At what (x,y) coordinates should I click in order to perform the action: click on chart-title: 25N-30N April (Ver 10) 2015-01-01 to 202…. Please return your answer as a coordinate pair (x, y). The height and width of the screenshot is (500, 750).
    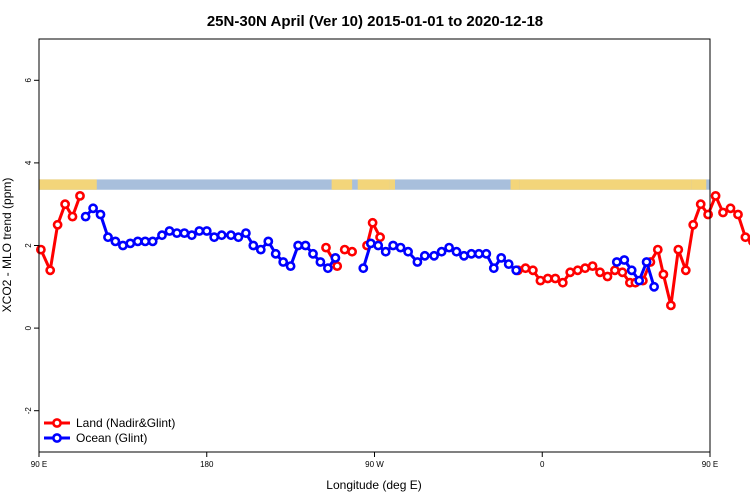
    Looking at the image, I should click on (375, 21).